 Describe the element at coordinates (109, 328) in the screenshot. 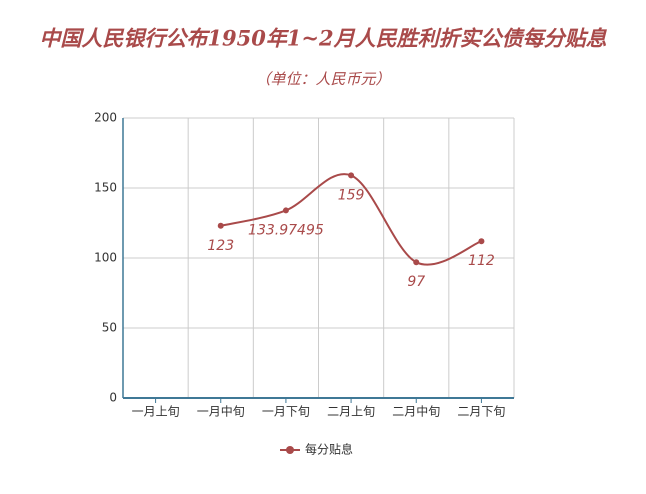

I see `y-tick-label: 50` at that location.